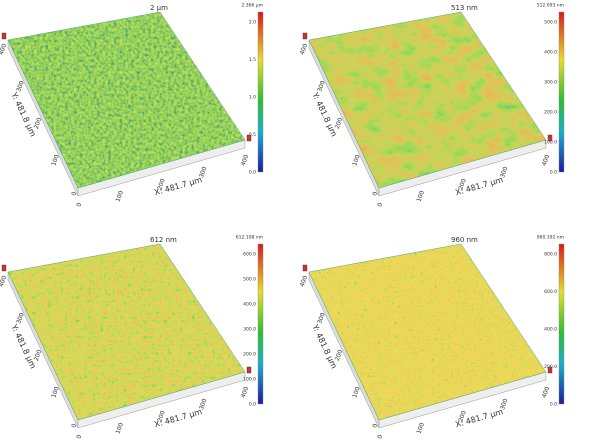  I want to click on colorbar-max: 960.392 nm, so click(550, 238).